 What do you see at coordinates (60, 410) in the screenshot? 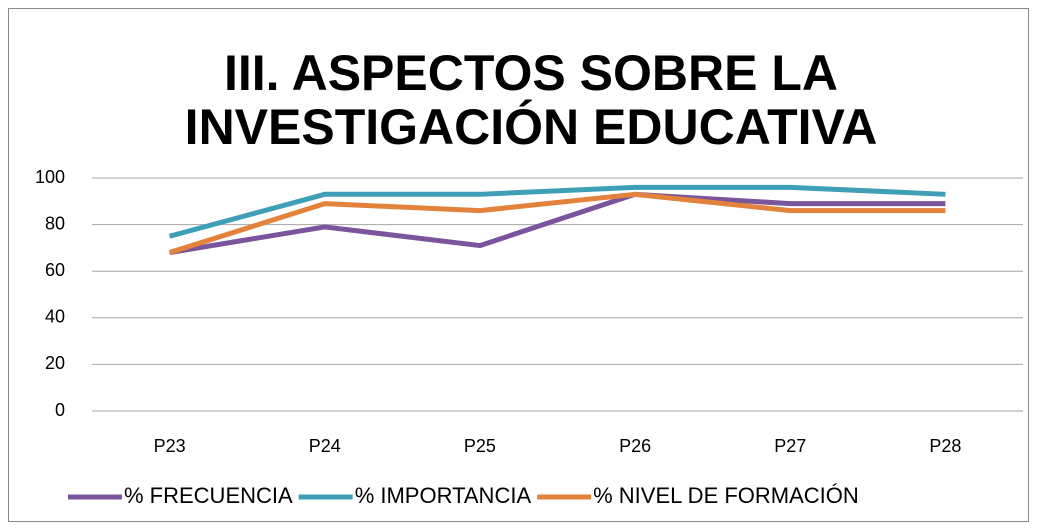
I see `y-tick-label: 0` at bounding box center [60, 410].